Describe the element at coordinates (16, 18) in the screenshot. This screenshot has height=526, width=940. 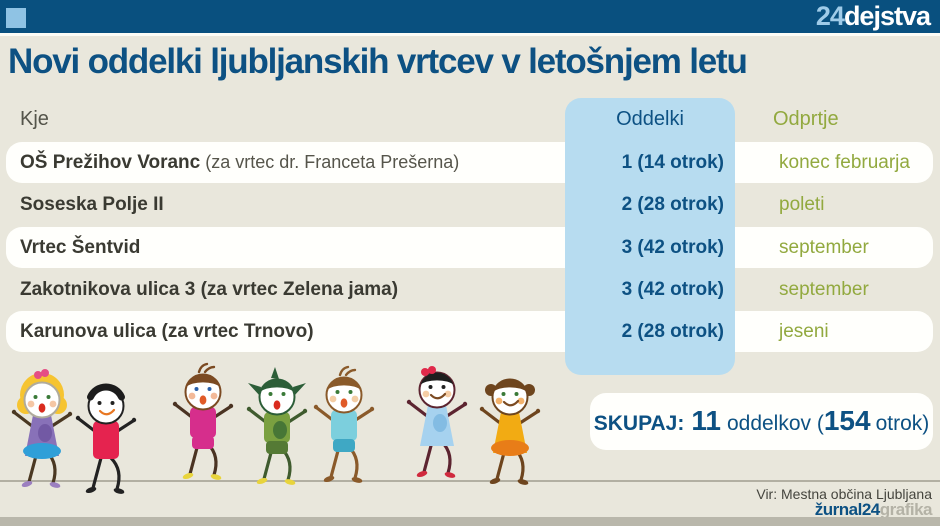
I see `logo-square-icon` at that location.